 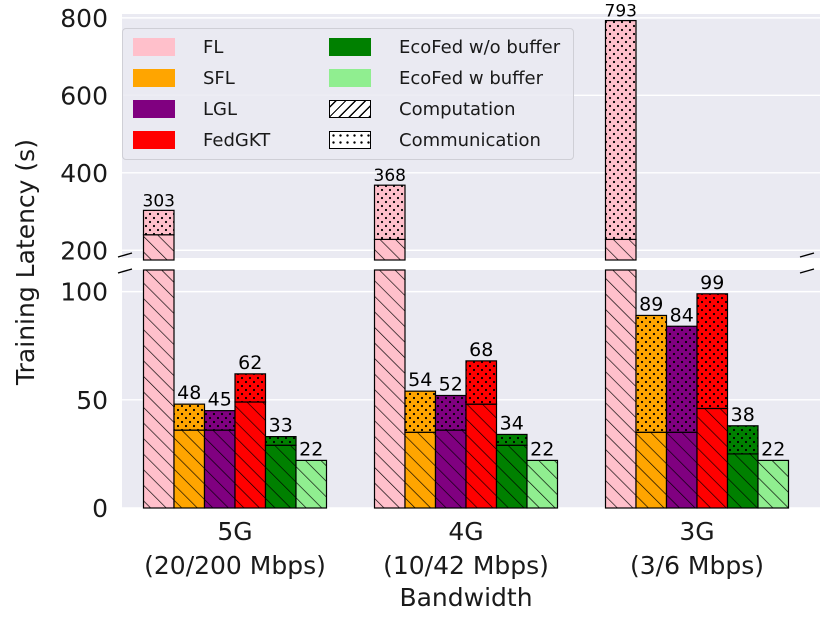 What do you see at coordinates (184, 78) in the screenshot?
I see `legend-item: SFL` at bounding box center [184, 78].